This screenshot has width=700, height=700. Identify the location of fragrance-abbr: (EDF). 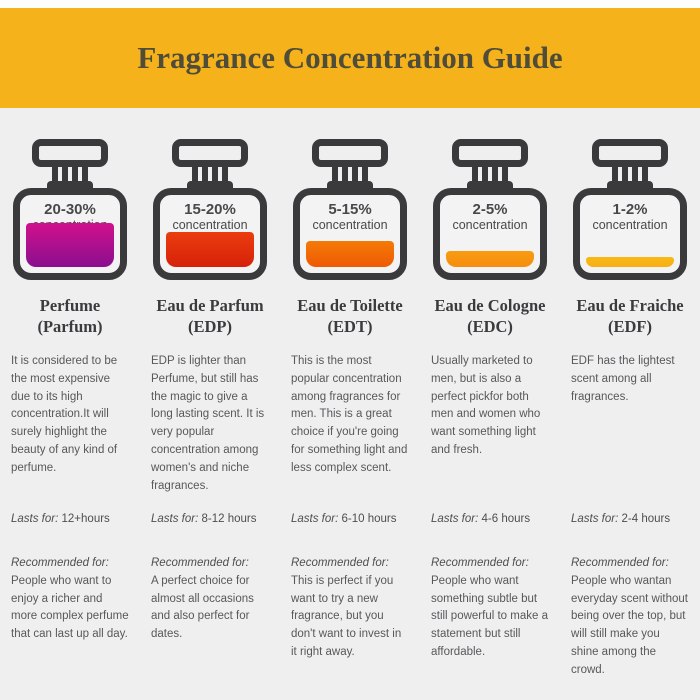
(630, 327).